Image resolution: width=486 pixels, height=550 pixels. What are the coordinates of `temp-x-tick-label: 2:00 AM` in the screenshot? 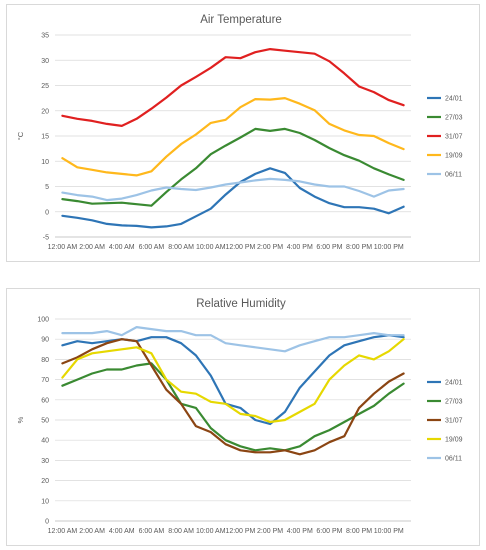 It's located at (92, 247).